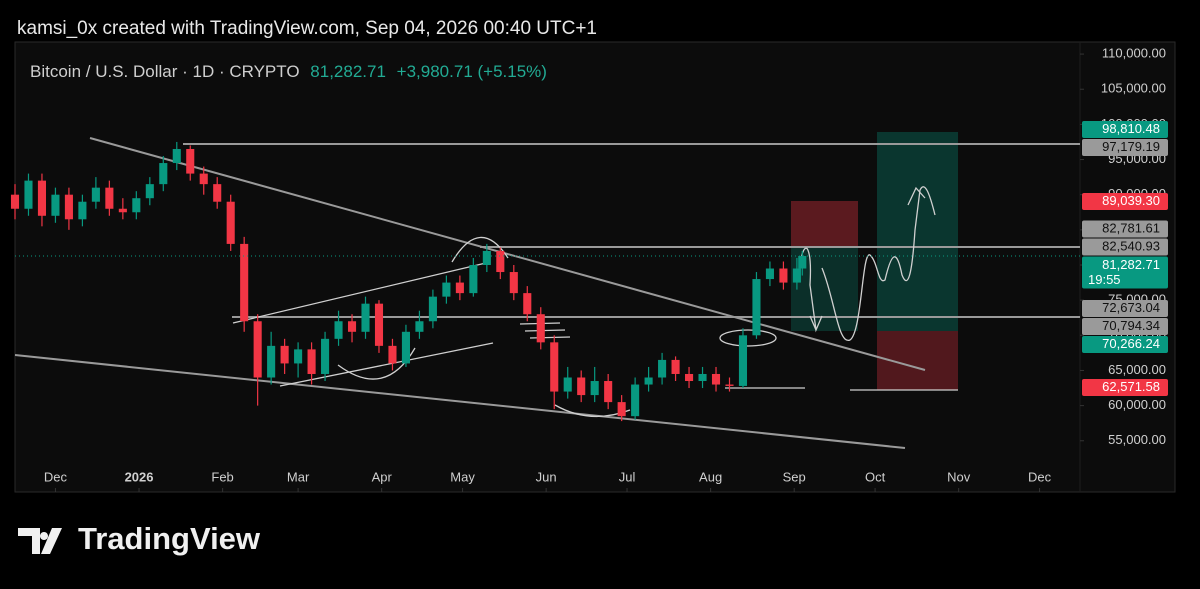 The image size is (1200, 589). Describe the element at coordinates (1131, 200) in the screenshot. I see `price-tag-label: 89,039.30` at that location.